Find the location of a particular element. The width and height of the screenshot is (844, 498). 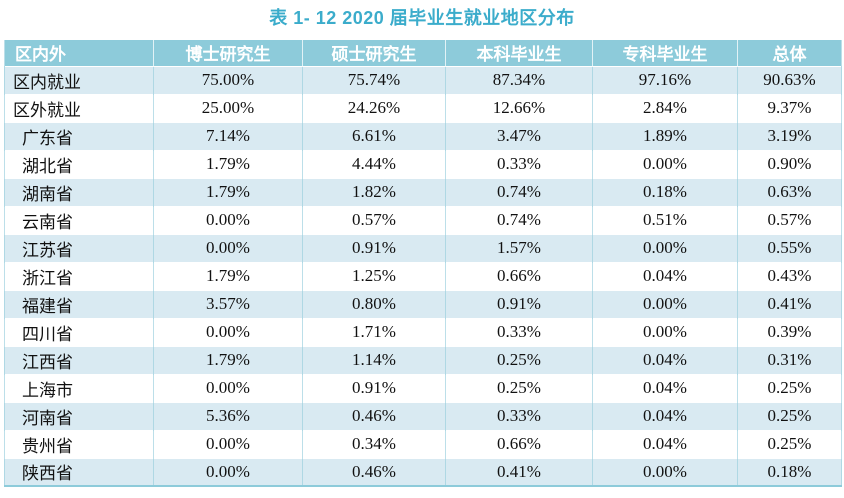

table-row: 福建省 3.57% 0.80% 0.91% 0.00% 0.41% is located at coordinates (423, 303).